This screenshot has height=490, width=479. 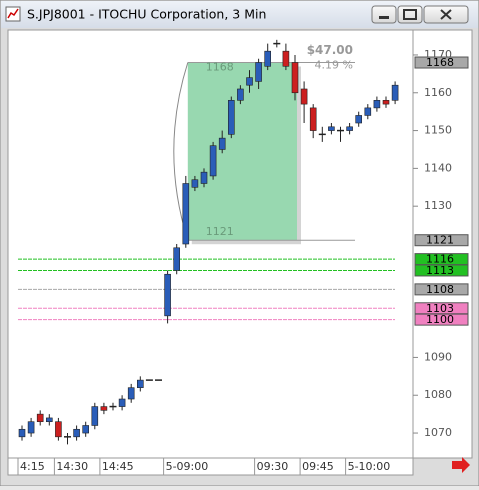 I want to click on price-box-label: 1168, so click(x=440, y=62).